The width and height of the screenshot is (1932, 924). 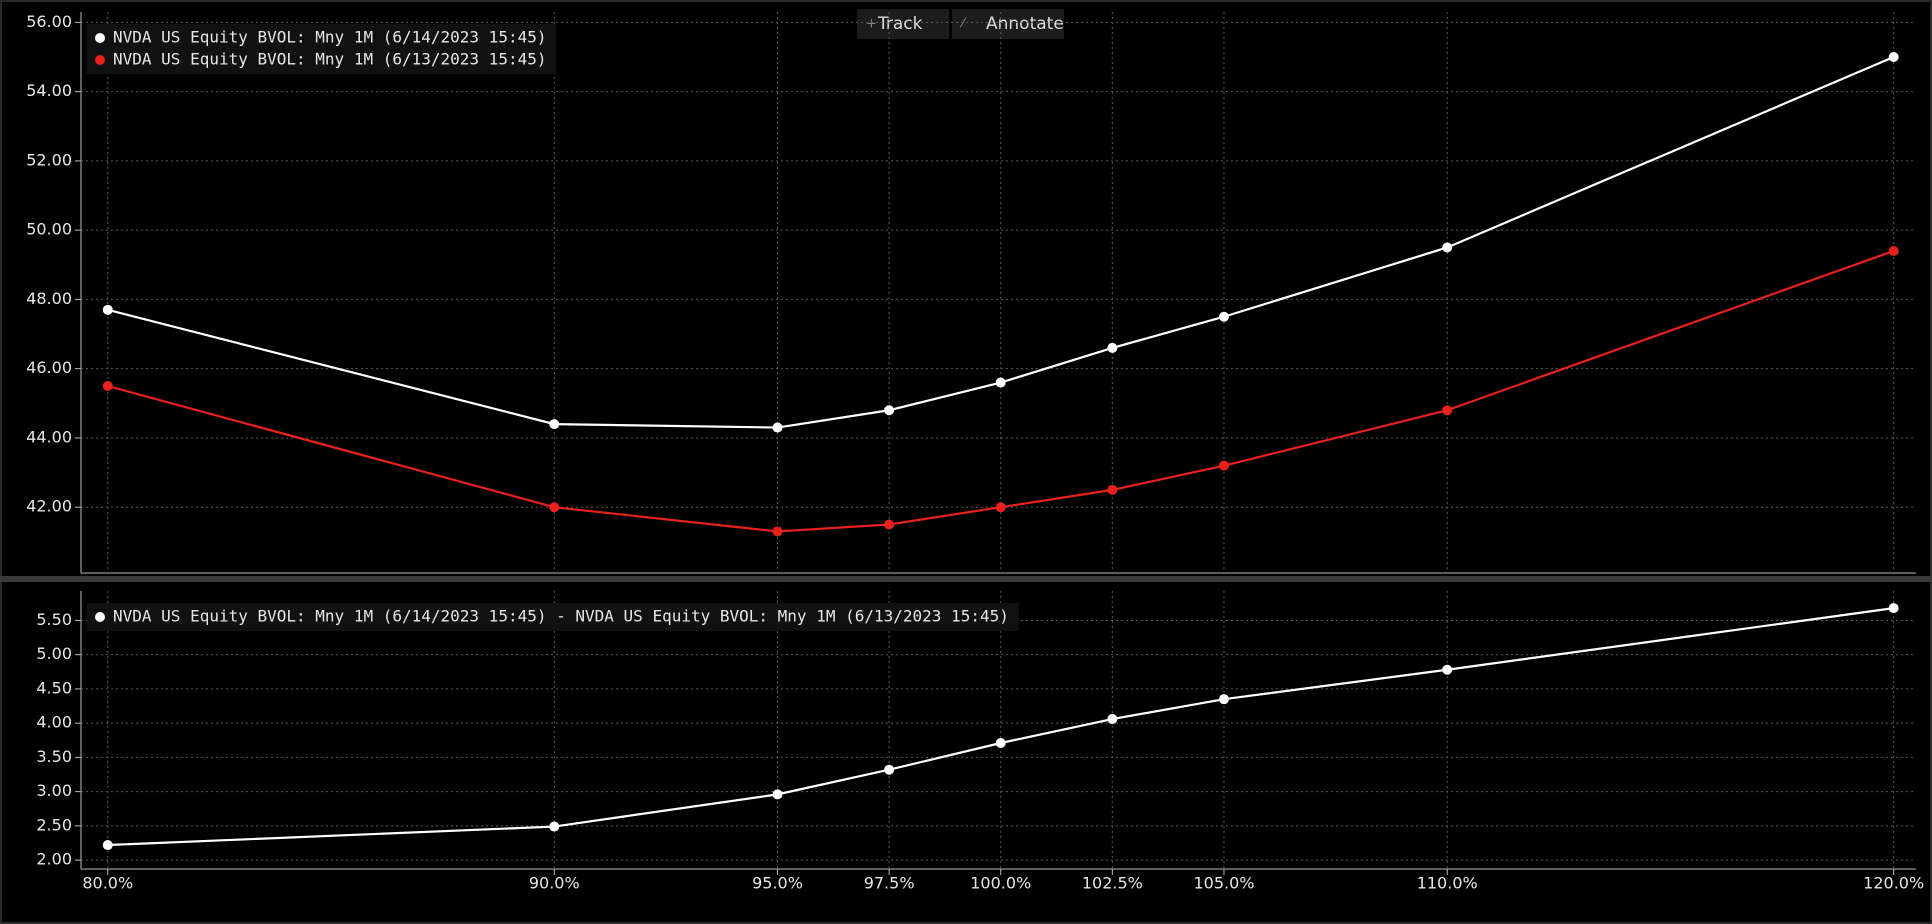 What do you see at coordinates (49, 90) in the screenshot?
I see `y-tick-label: 54.00` at bounding box center [49, 90].